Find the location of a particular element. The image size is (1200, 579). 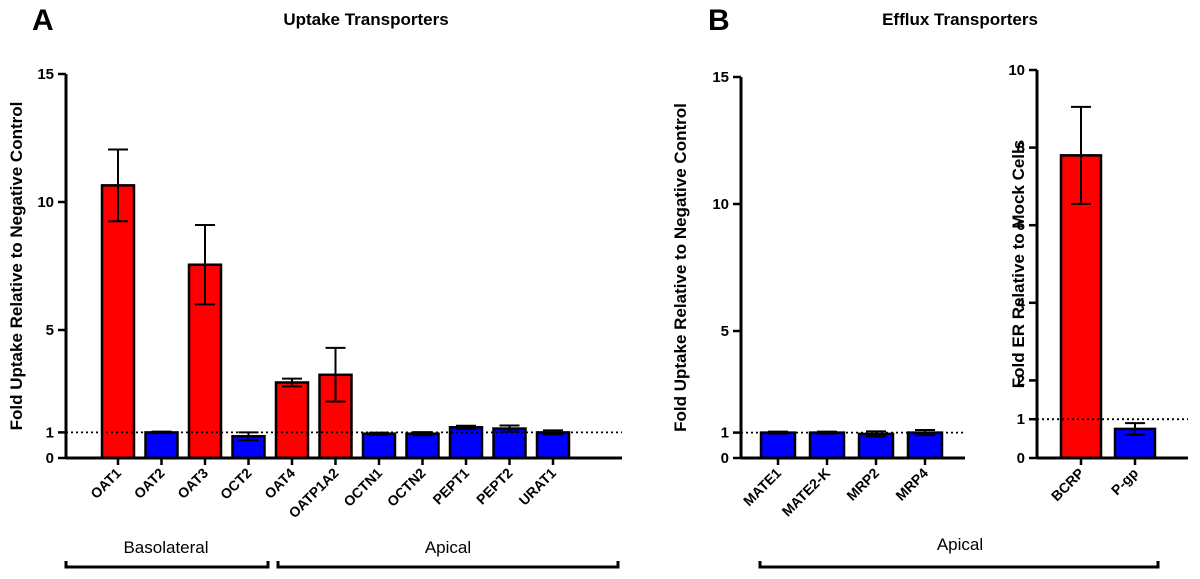

c0-category-label: PEPT2 is located at coordinates (494, 486).